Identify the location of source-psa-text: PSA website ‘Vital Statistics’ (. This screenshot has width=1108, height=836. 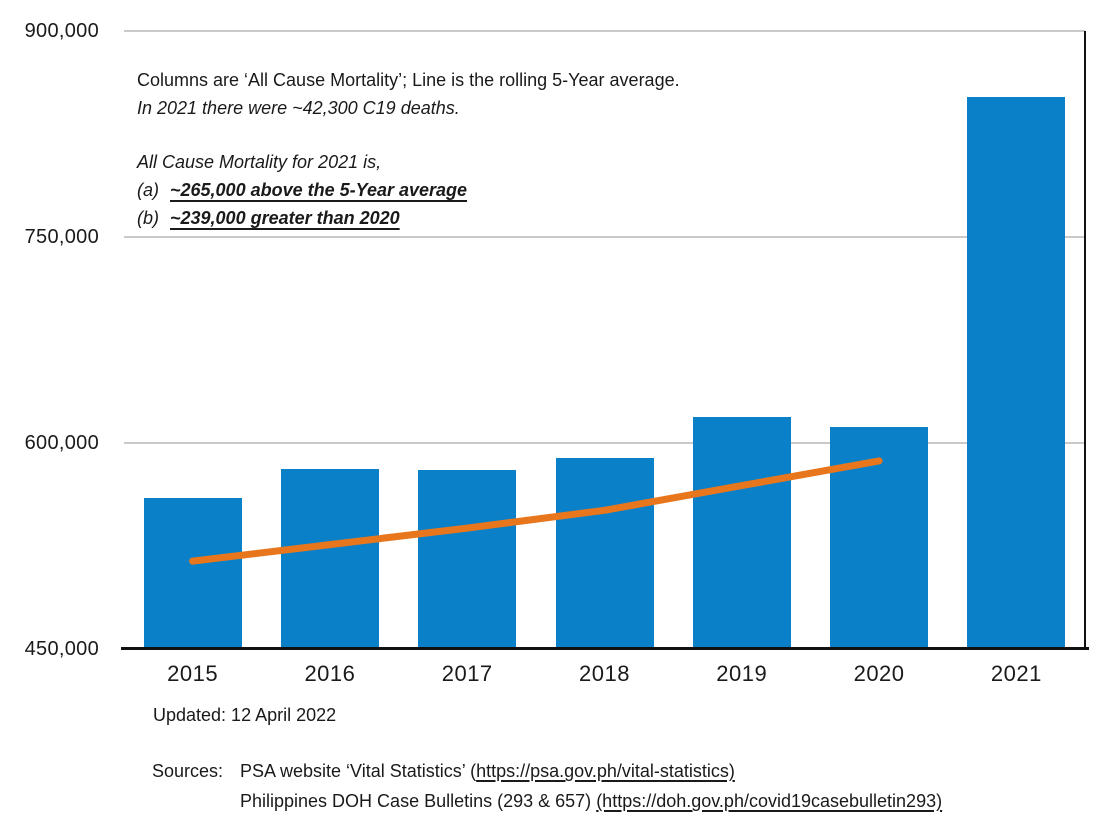
(358, 771).